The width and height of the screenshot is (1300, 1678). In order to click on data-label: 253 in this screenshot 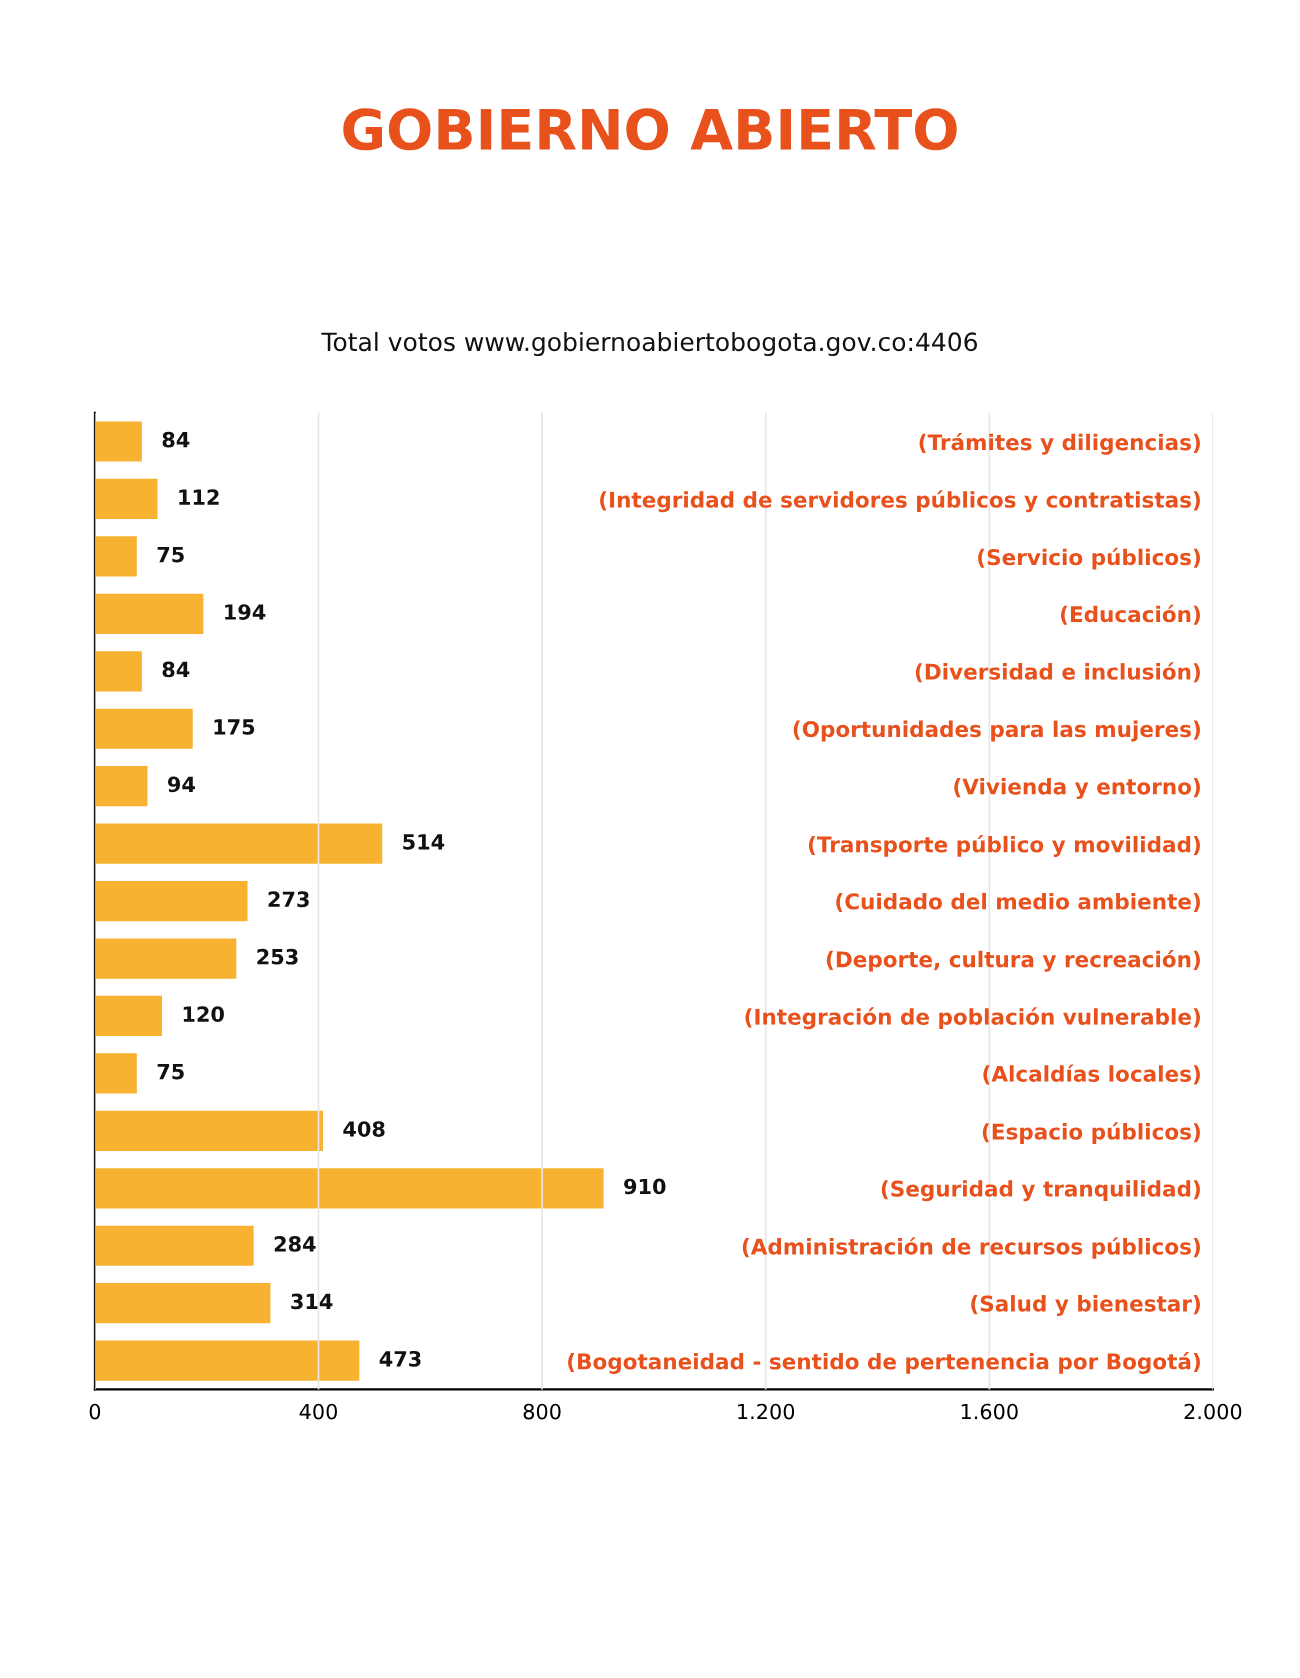, I will do `click(277, 956)`.